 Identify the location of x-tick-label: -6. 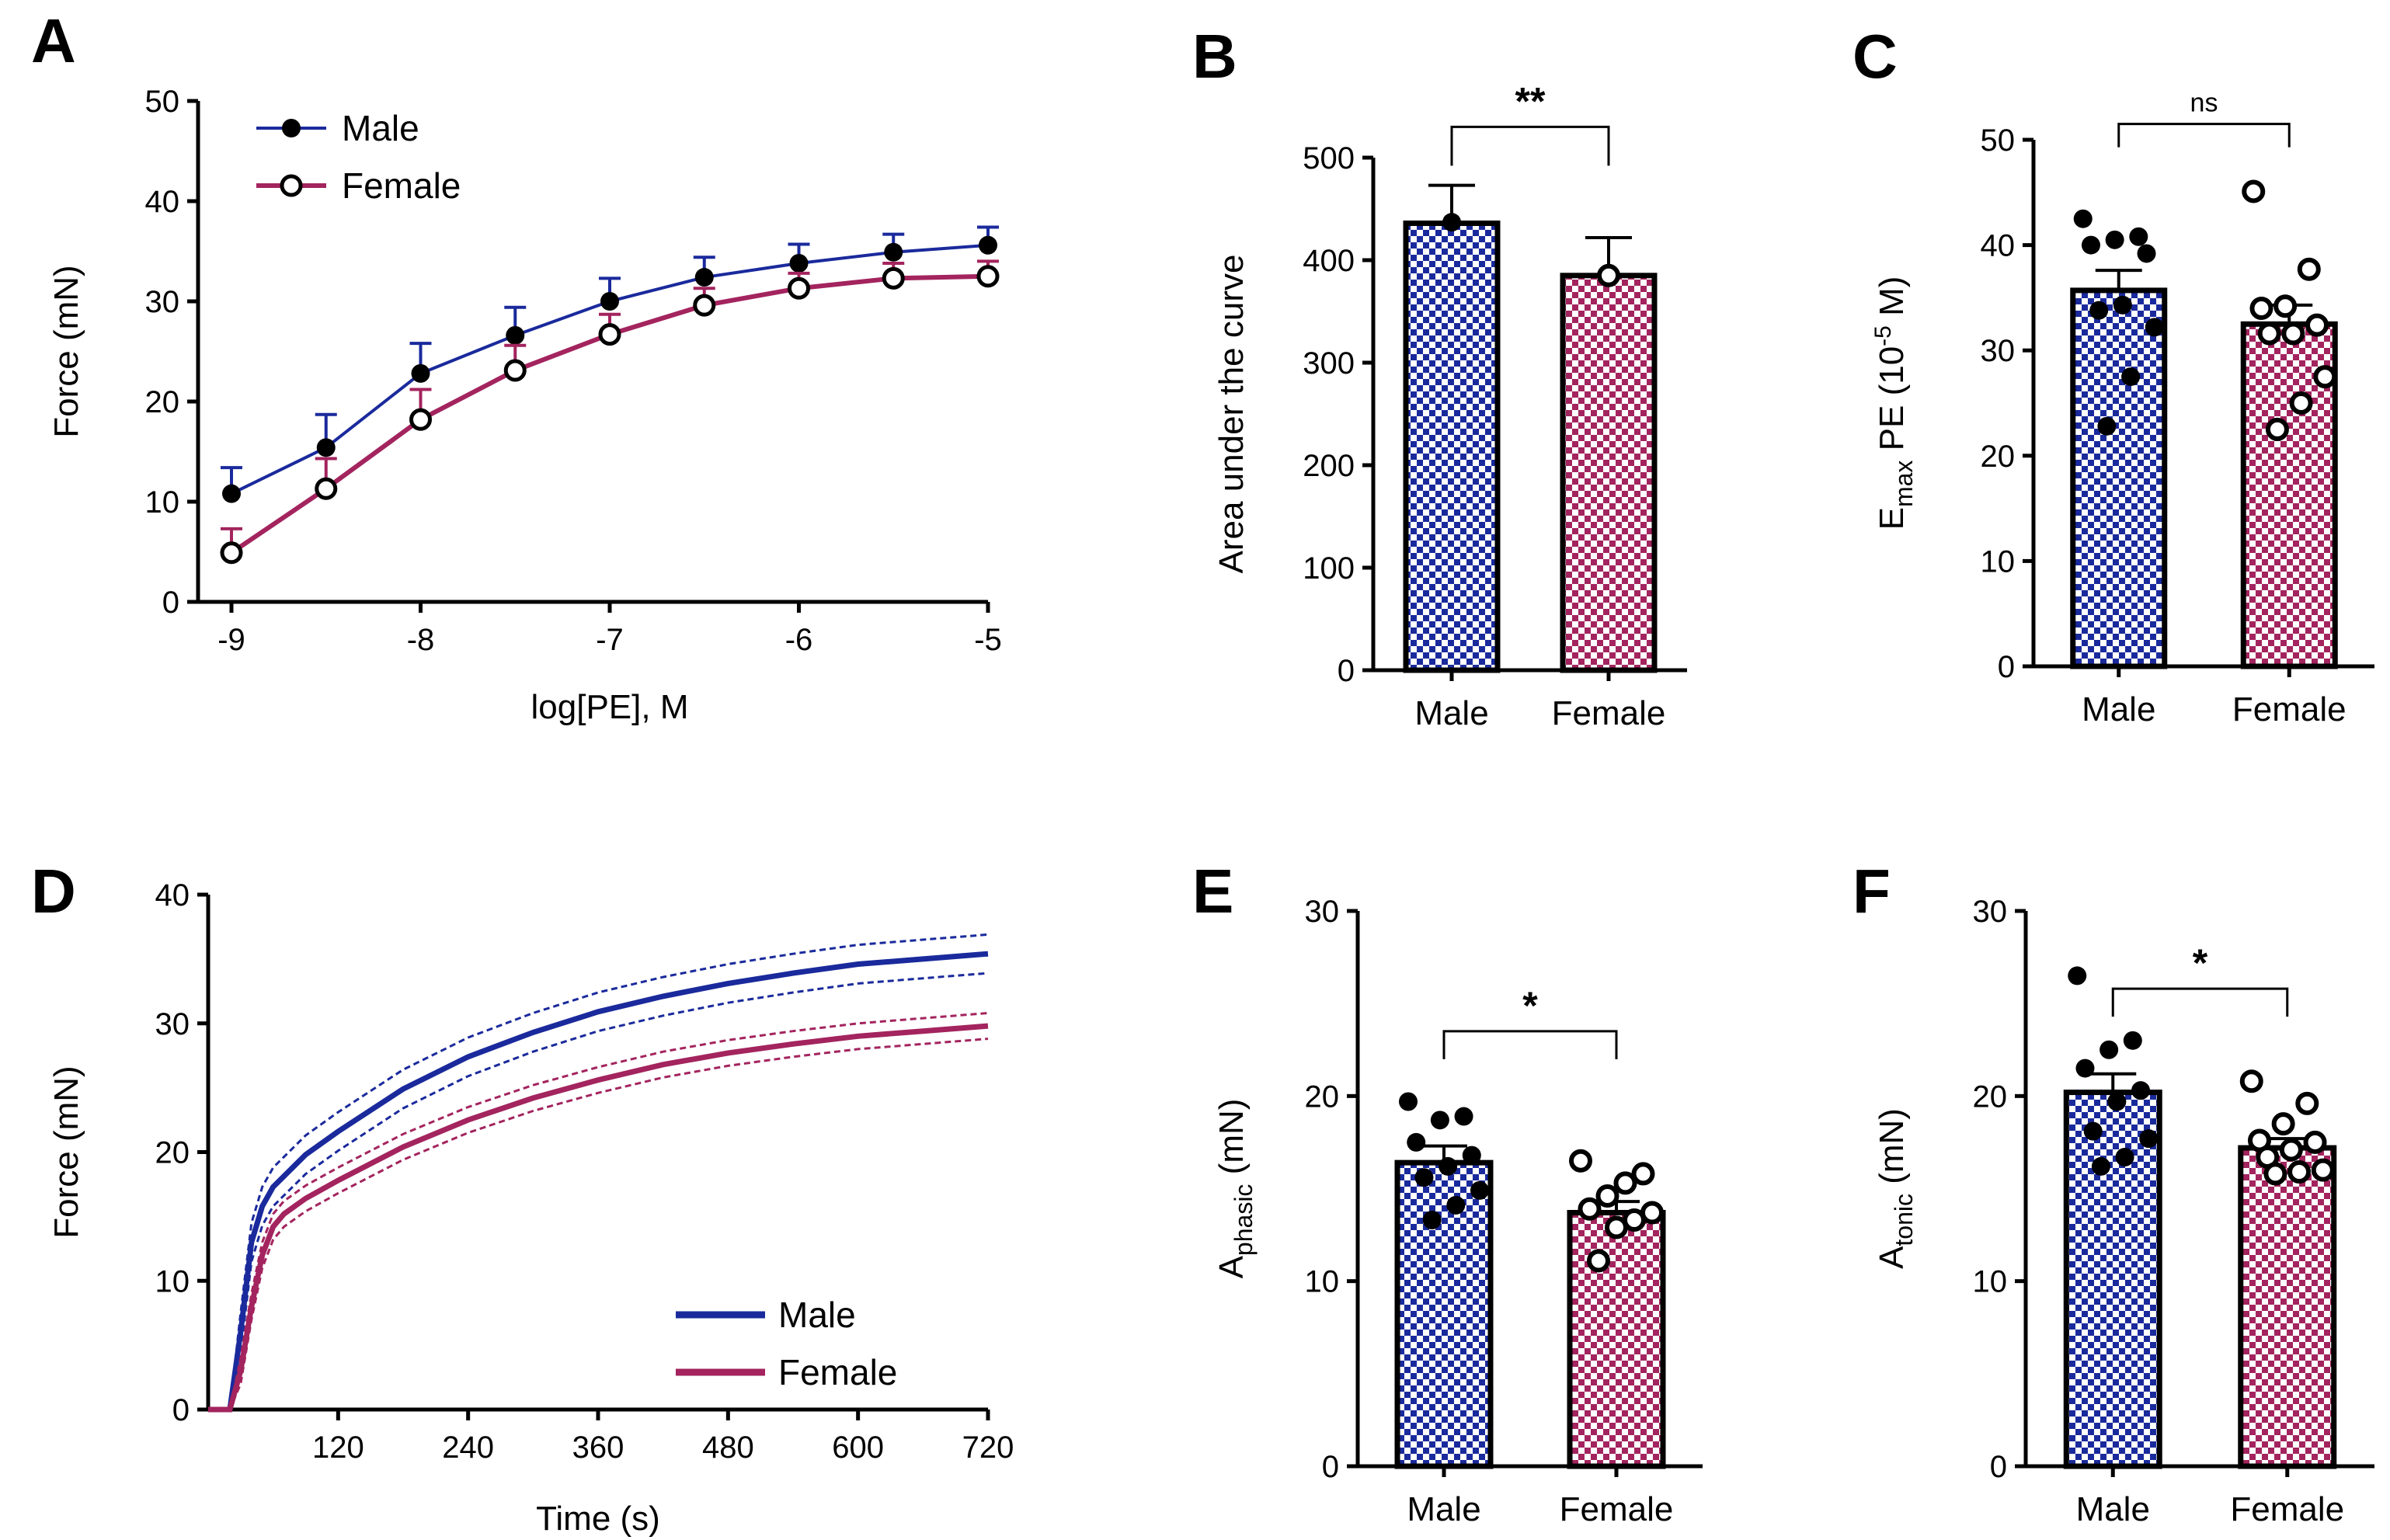
(799, 640).